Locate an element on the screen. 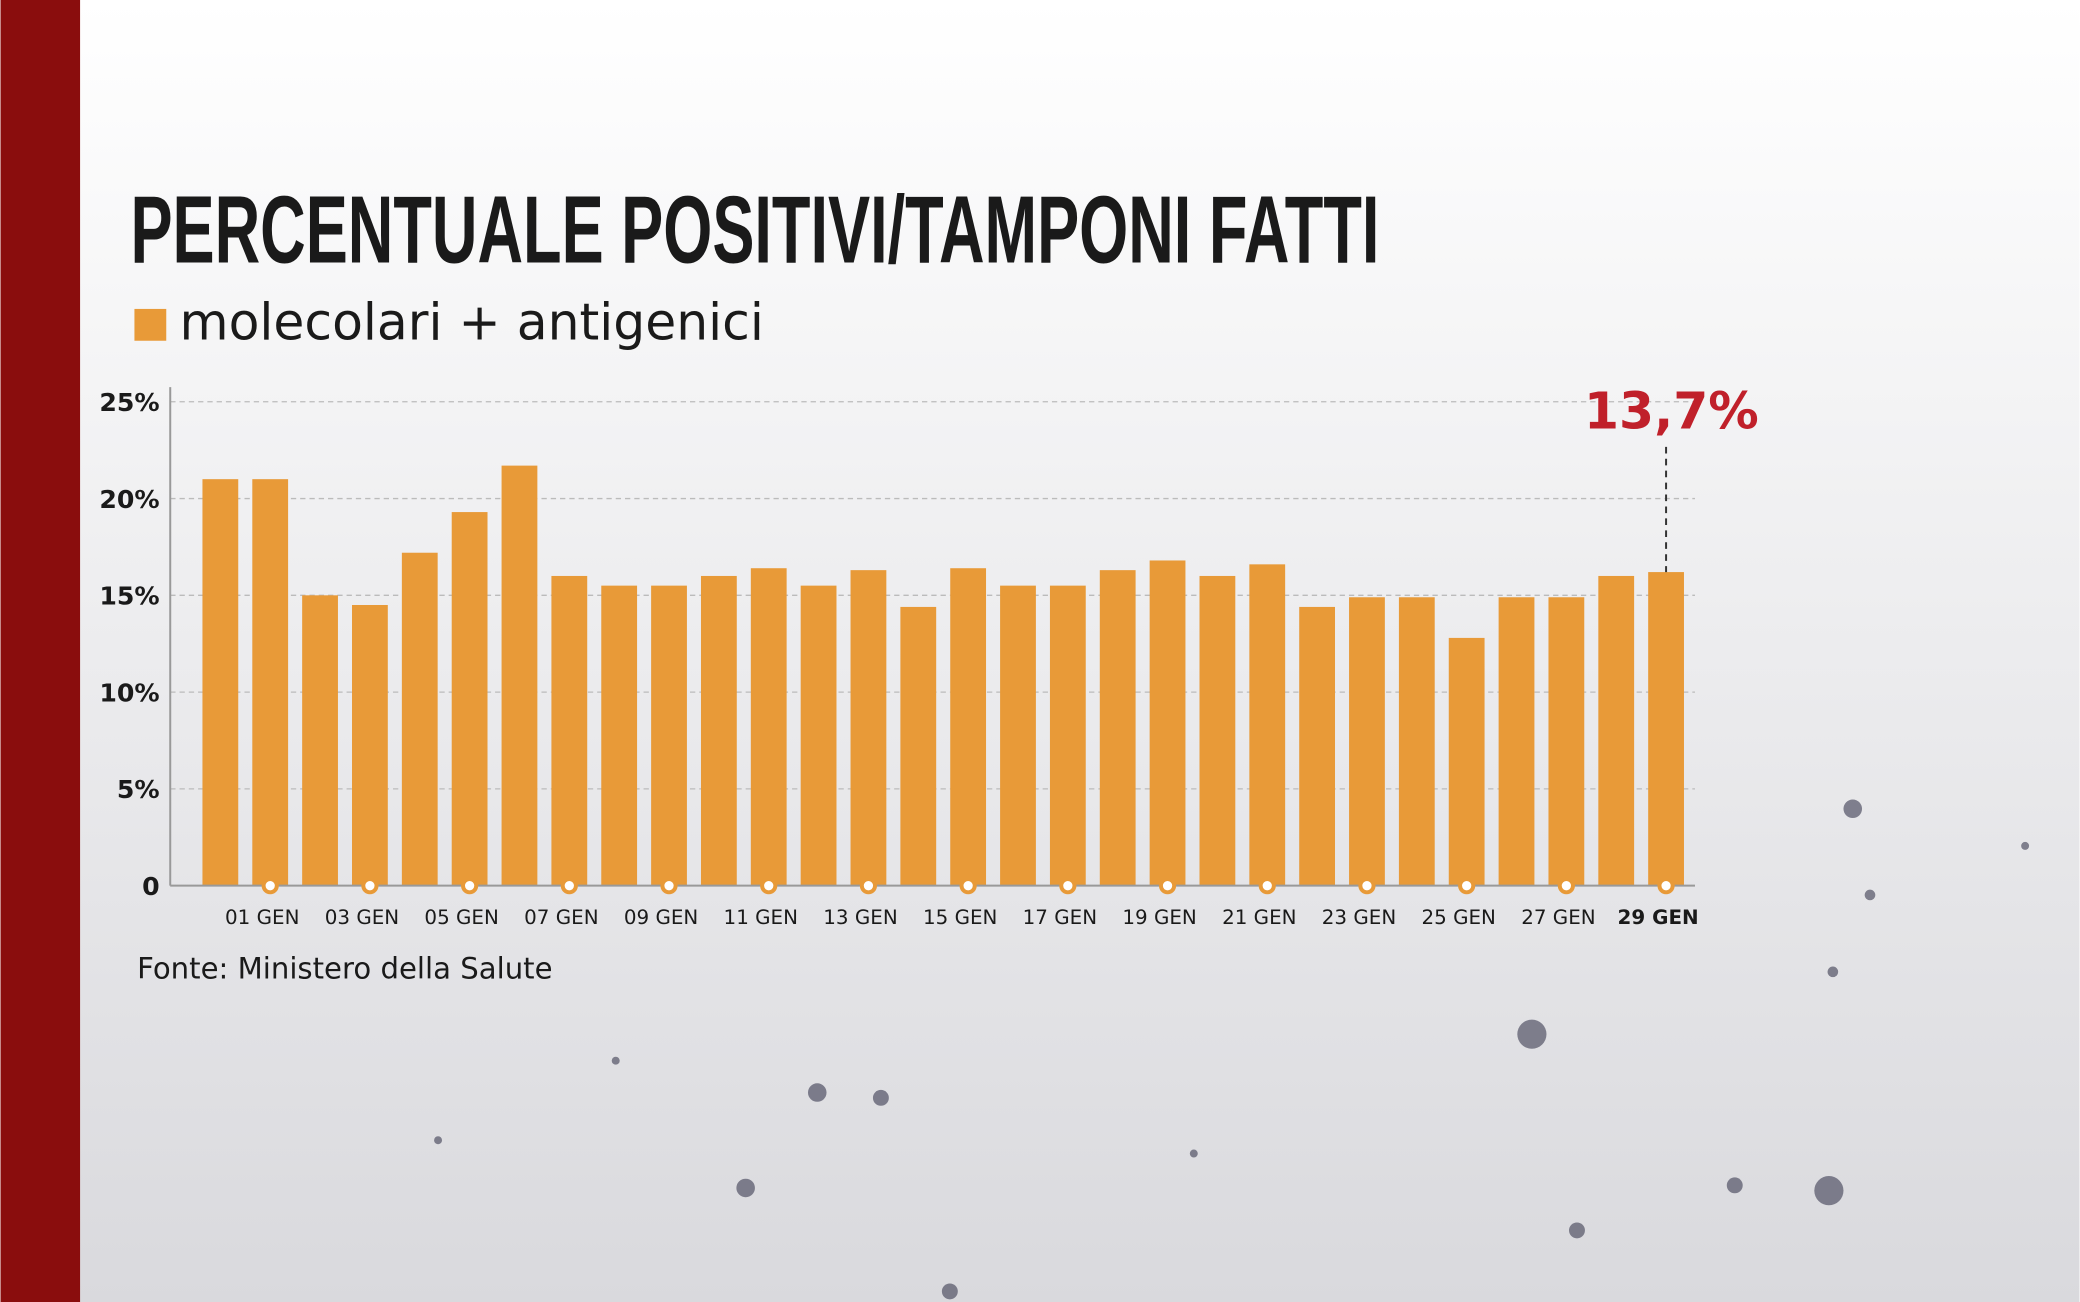 This screenshot has height=1302, width=2080. x-tick-label: 19 GEN is located at coordinates (1159, 917).